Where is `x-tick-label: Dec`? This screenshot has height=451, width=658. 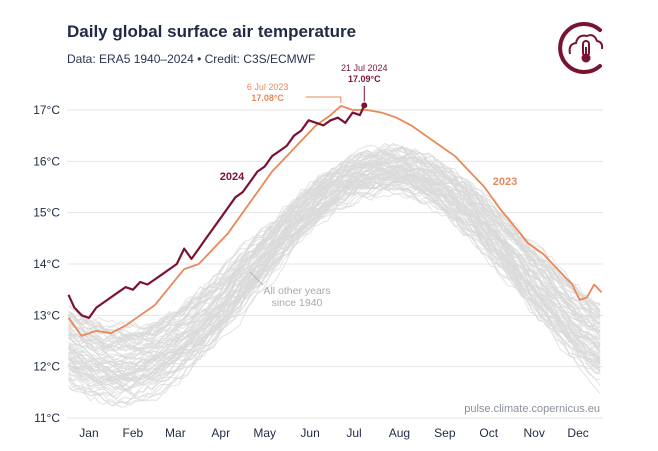
x-tick-label: Dec is located at coordinates (577, 433).